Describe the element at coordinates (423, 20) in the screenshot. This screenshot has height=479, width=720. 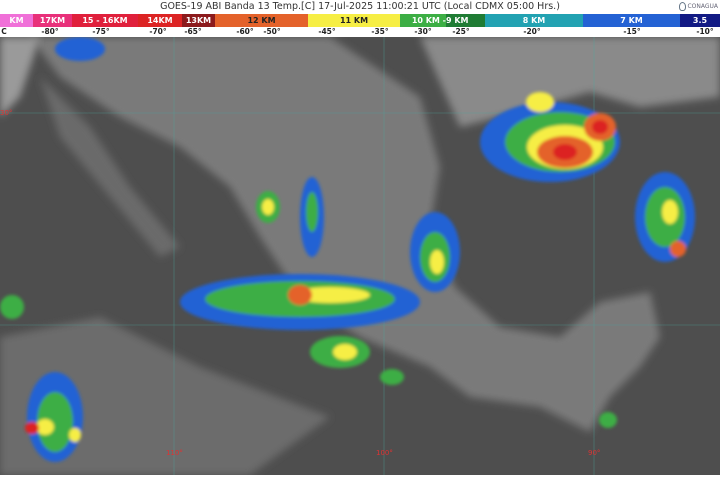
I see `legend-segment: 10 KM -` at that location.